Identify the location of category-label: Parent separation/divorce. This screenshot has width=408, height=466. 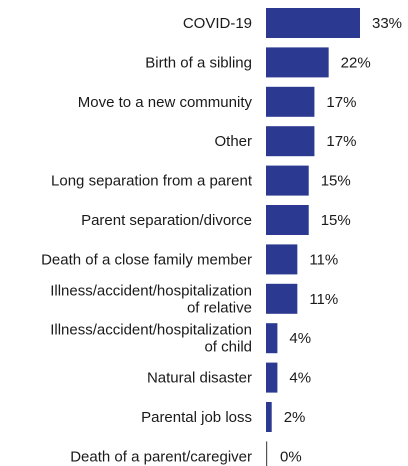
(166, 220).